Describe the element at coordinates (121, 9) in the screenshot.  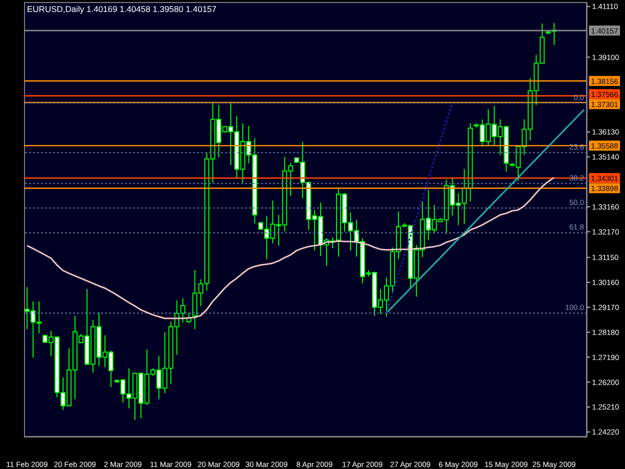
I see `chart-title: EURUSD,Daily 1.40169 1.40458 1.39580 1.40157` at that location.